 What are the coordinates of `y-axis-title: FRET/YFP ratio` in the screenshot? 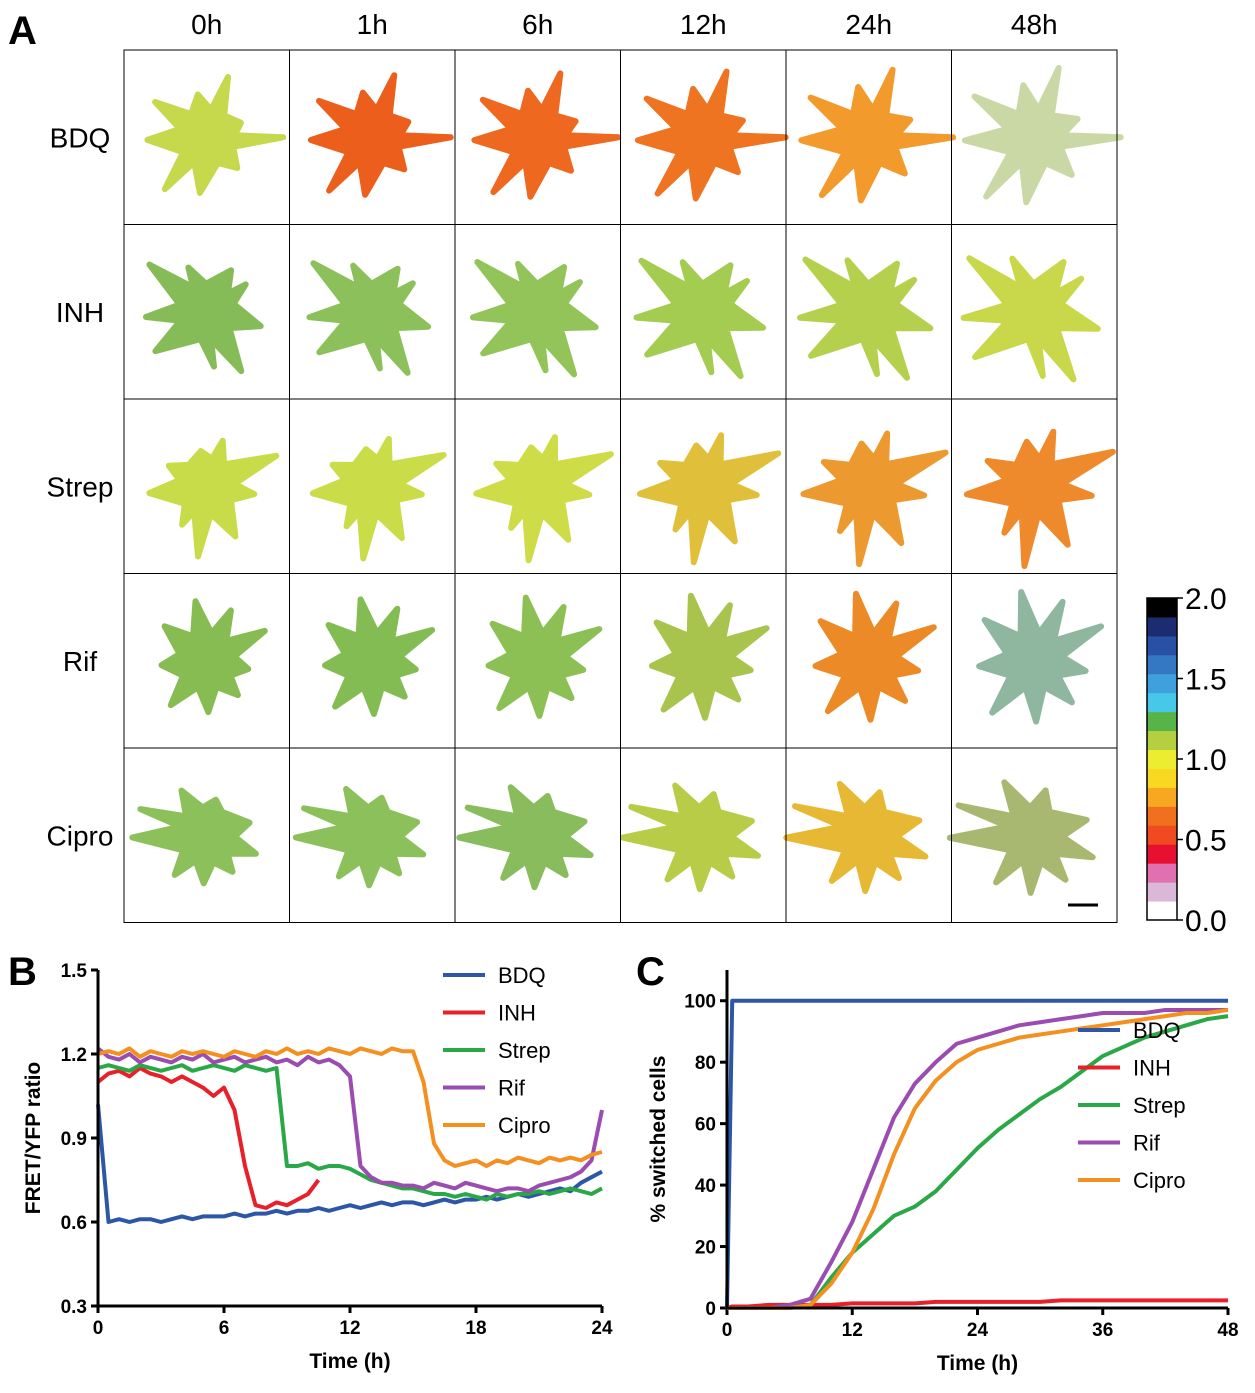 It's located at (33, 1138).